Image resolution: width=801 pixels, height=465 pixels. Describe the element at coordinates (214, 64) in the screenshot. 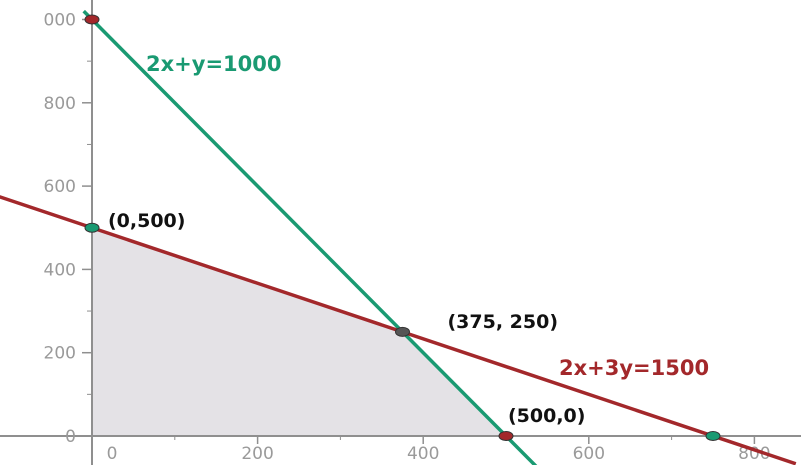

I see `constraint-line-label: 2x+y=1000` at that location.